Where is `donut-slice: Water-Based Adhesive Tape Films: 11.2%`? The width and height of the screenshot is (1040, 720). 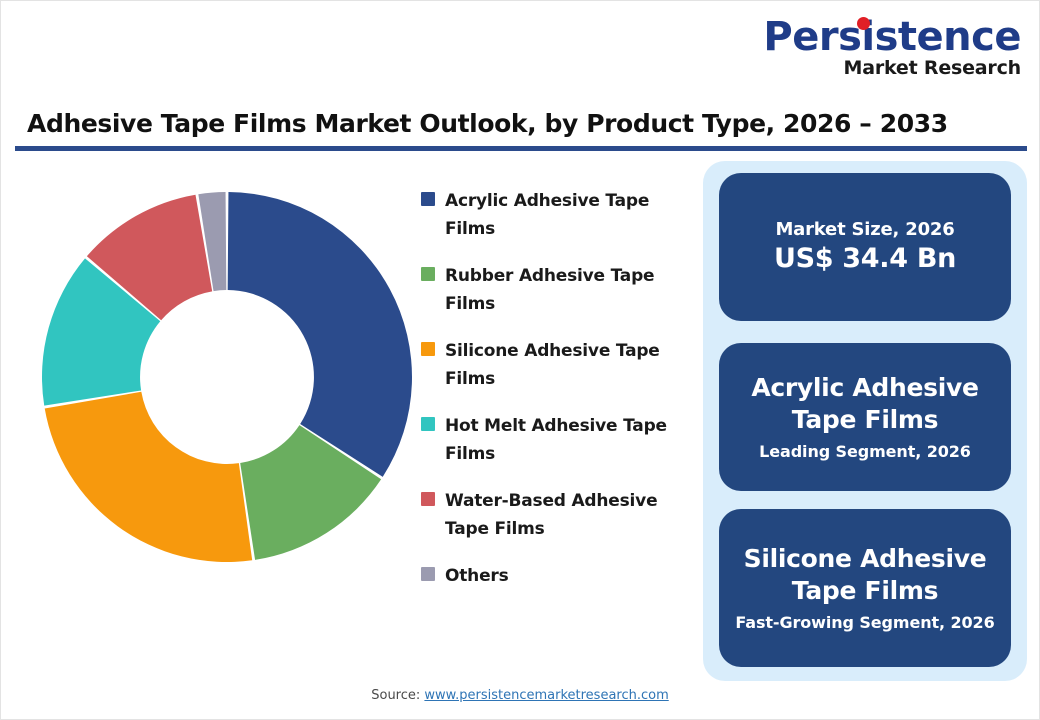 donut-slice: Water-Based Adhesive Tape Films: 11.2% is located at coordinates (149, 257).